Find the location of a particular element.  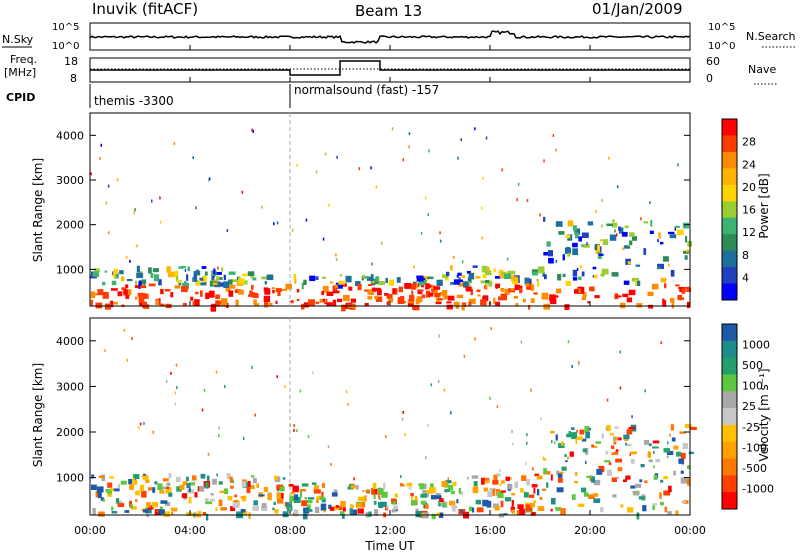

colorbar-swatch is located at coordinates (729, 259).